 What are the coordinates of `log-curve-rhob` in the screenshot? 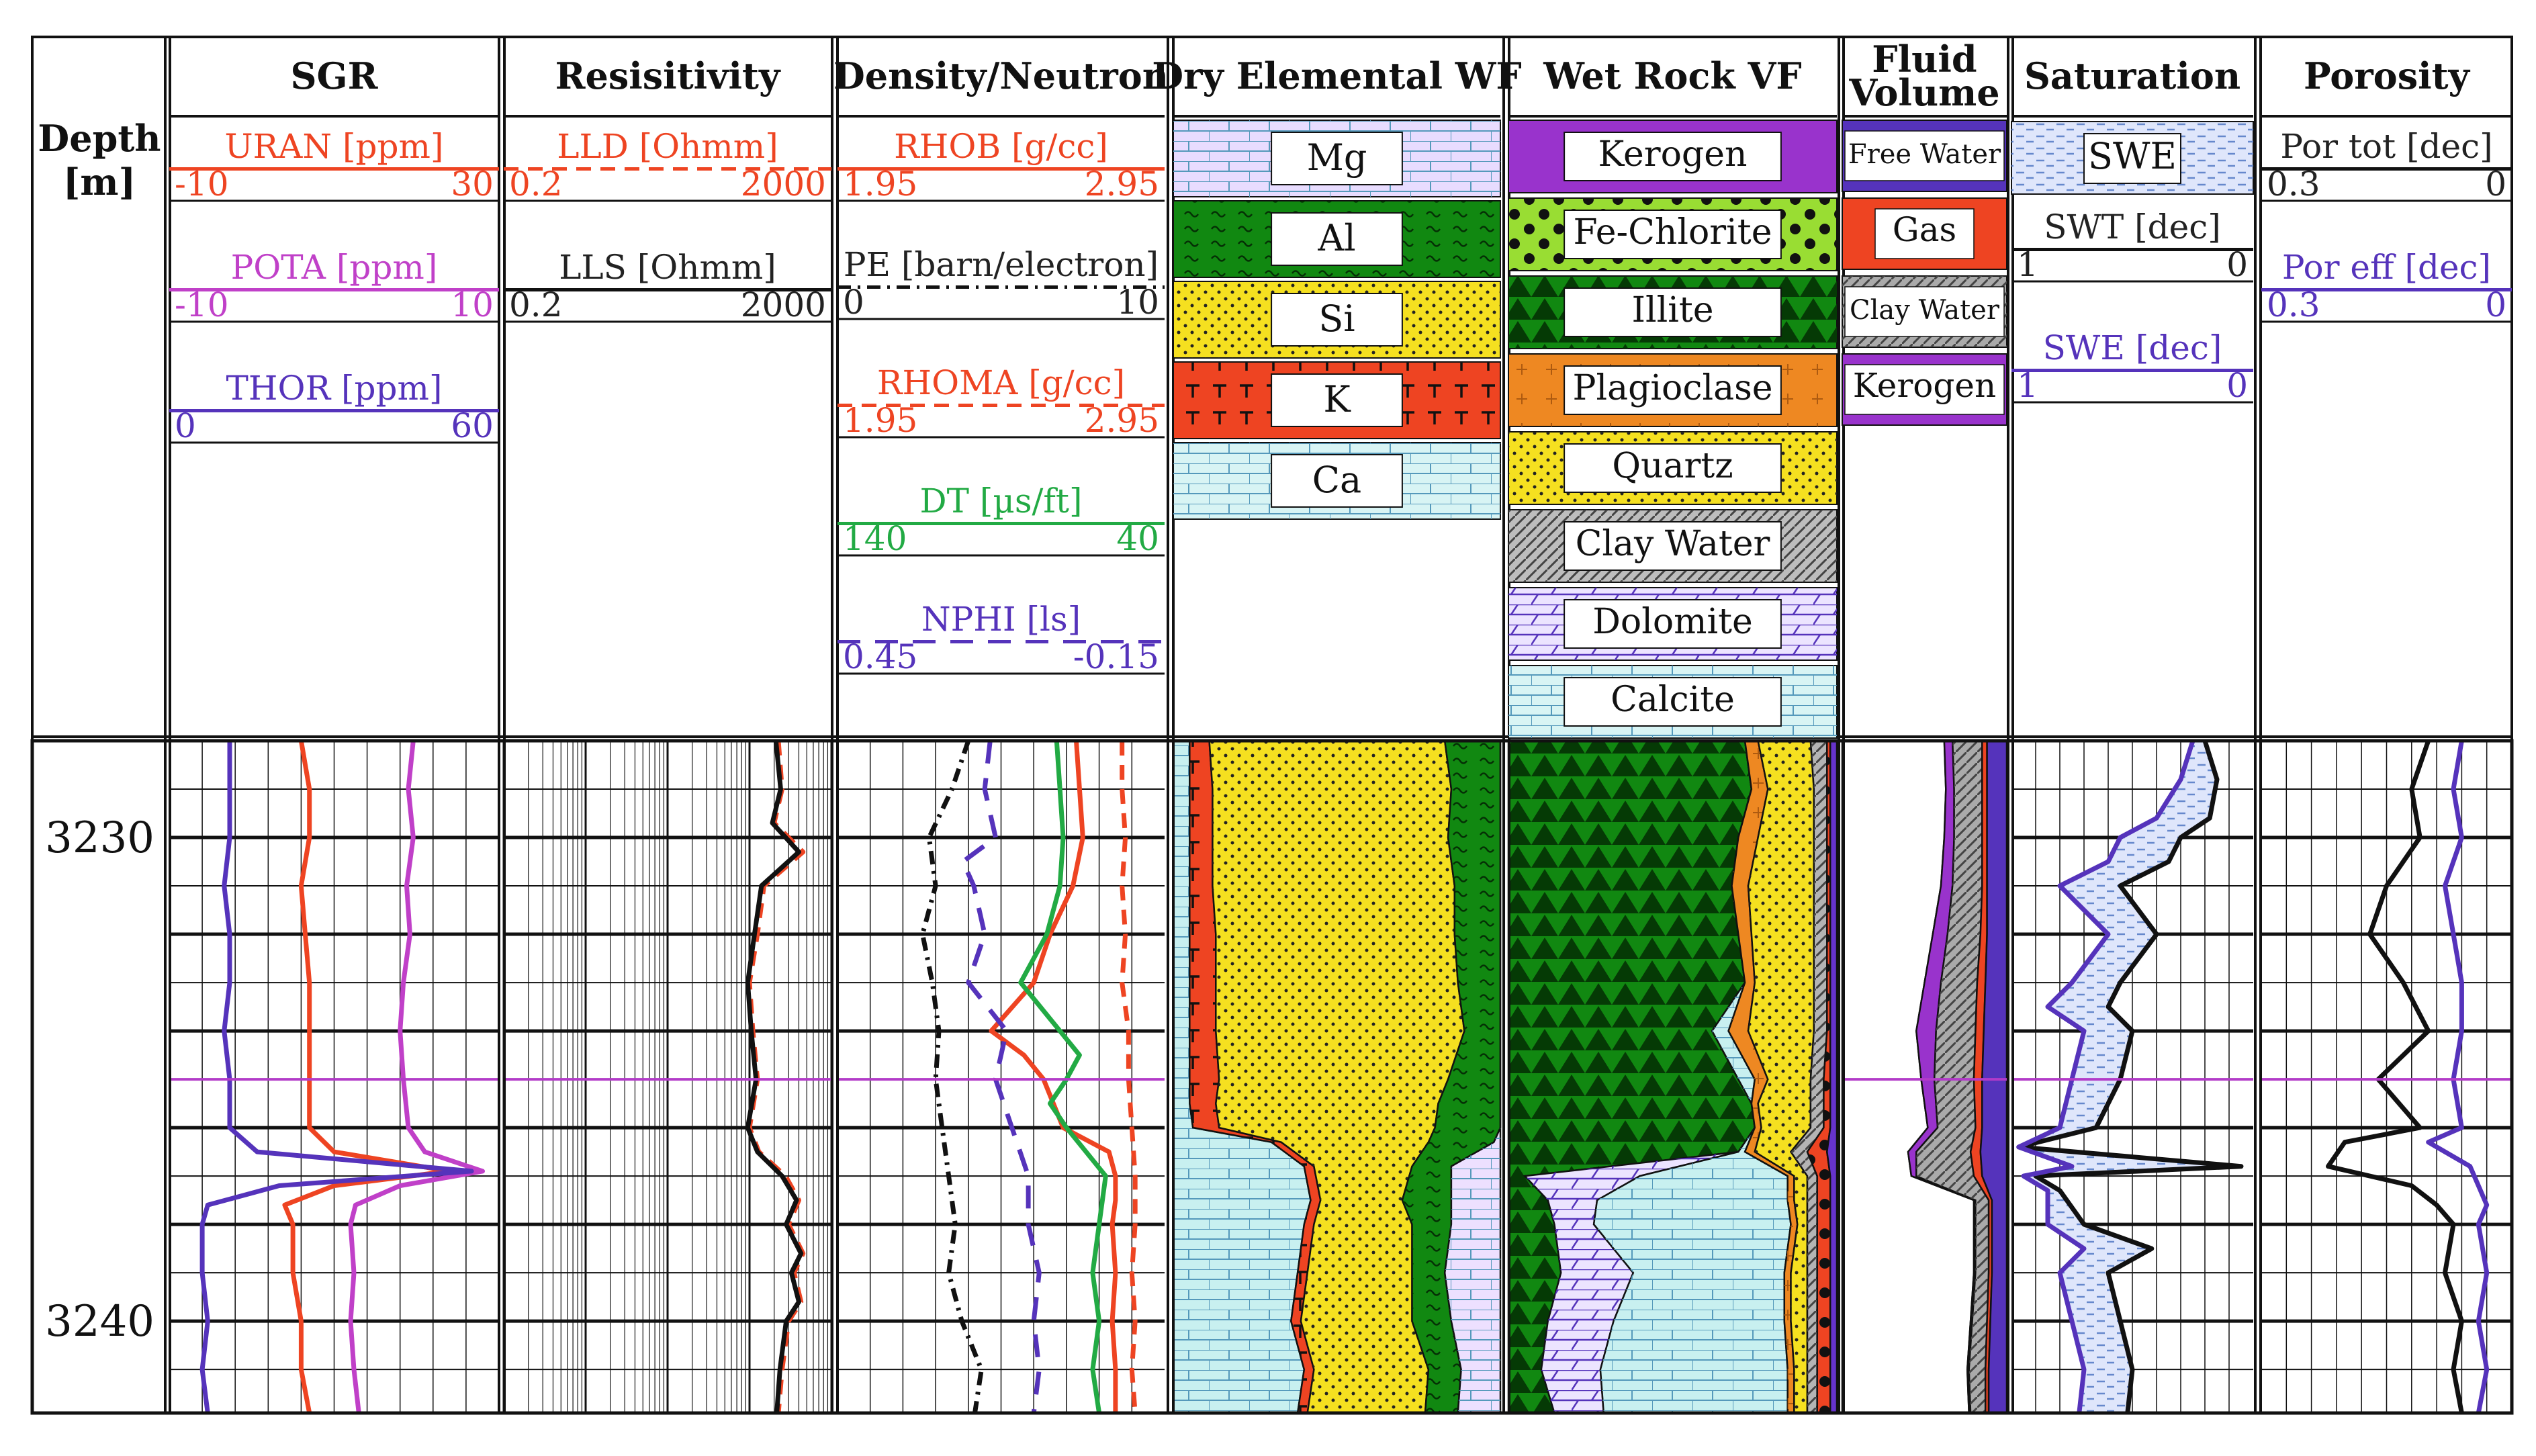 It's located at (1053, 1076).